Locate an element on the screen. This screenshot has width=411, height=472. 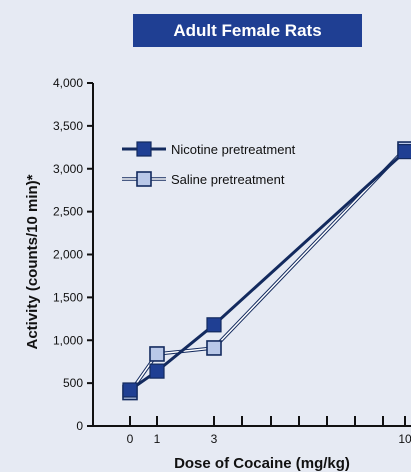
y-tick-label: 4,000 is located at coordinates (68, 83).